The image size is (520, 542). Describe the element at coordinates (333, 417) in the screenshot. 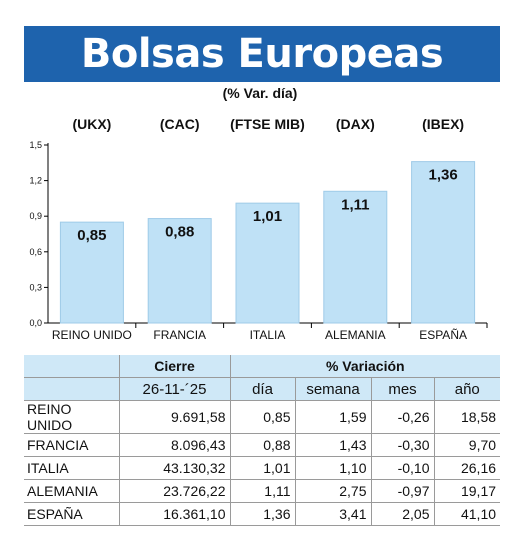

I see `row-semana: 1,59` at that location.